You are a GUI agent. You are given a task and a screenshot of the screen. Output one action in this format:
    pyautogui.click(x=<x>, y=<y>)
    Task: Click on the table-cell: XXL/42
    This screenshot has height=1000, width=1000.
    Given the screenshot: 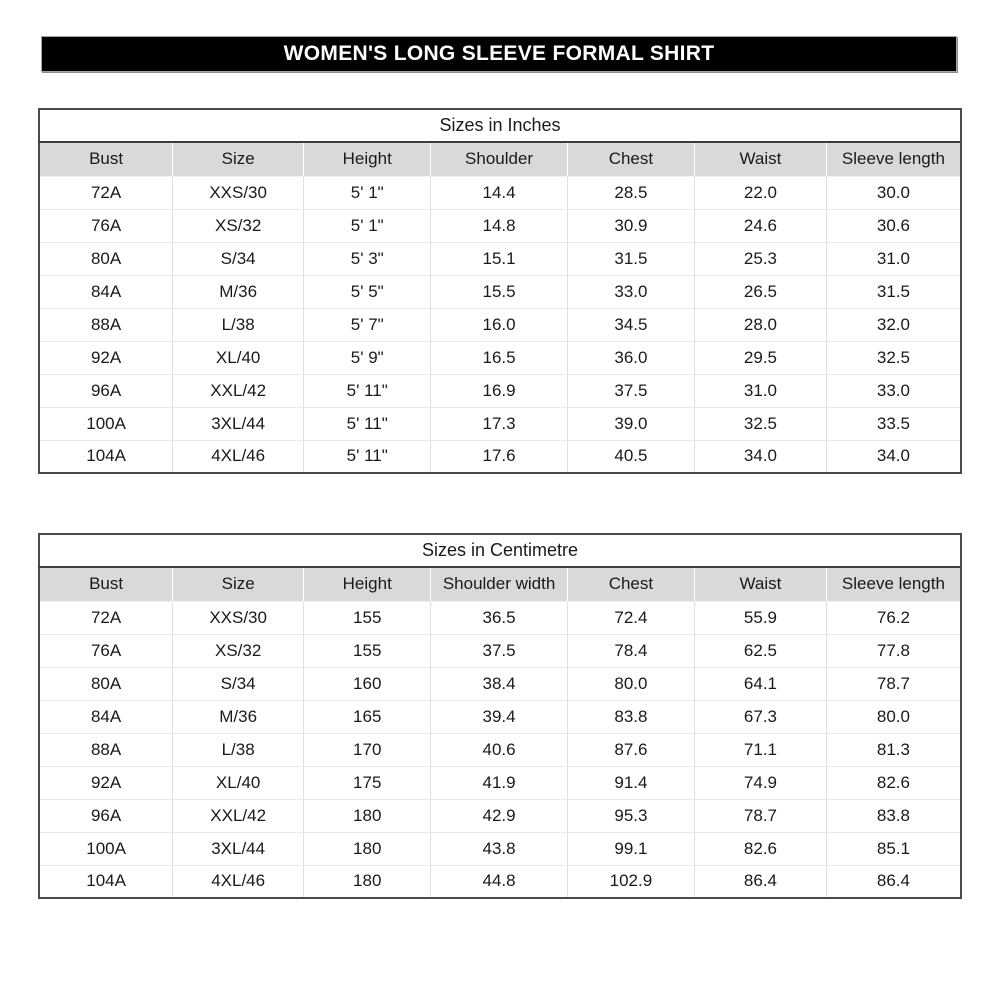 What is the action you would take?
    pyautogui.click(x=238, y=391)
    